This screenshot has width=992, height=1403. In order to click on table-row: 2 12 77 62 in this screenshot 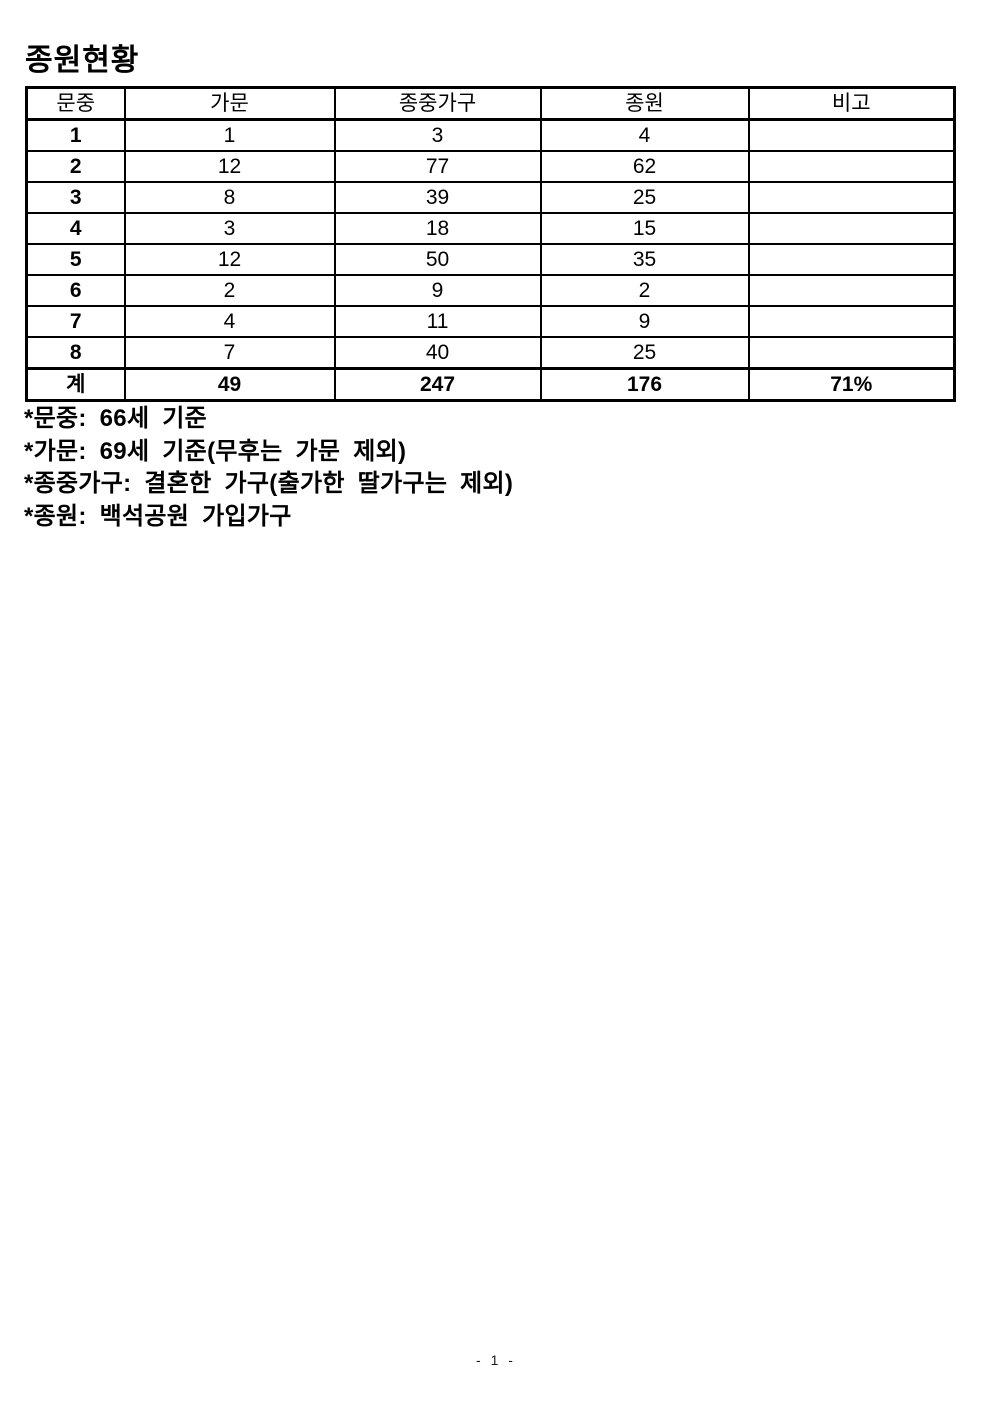, I will do `click(490, 166)`.